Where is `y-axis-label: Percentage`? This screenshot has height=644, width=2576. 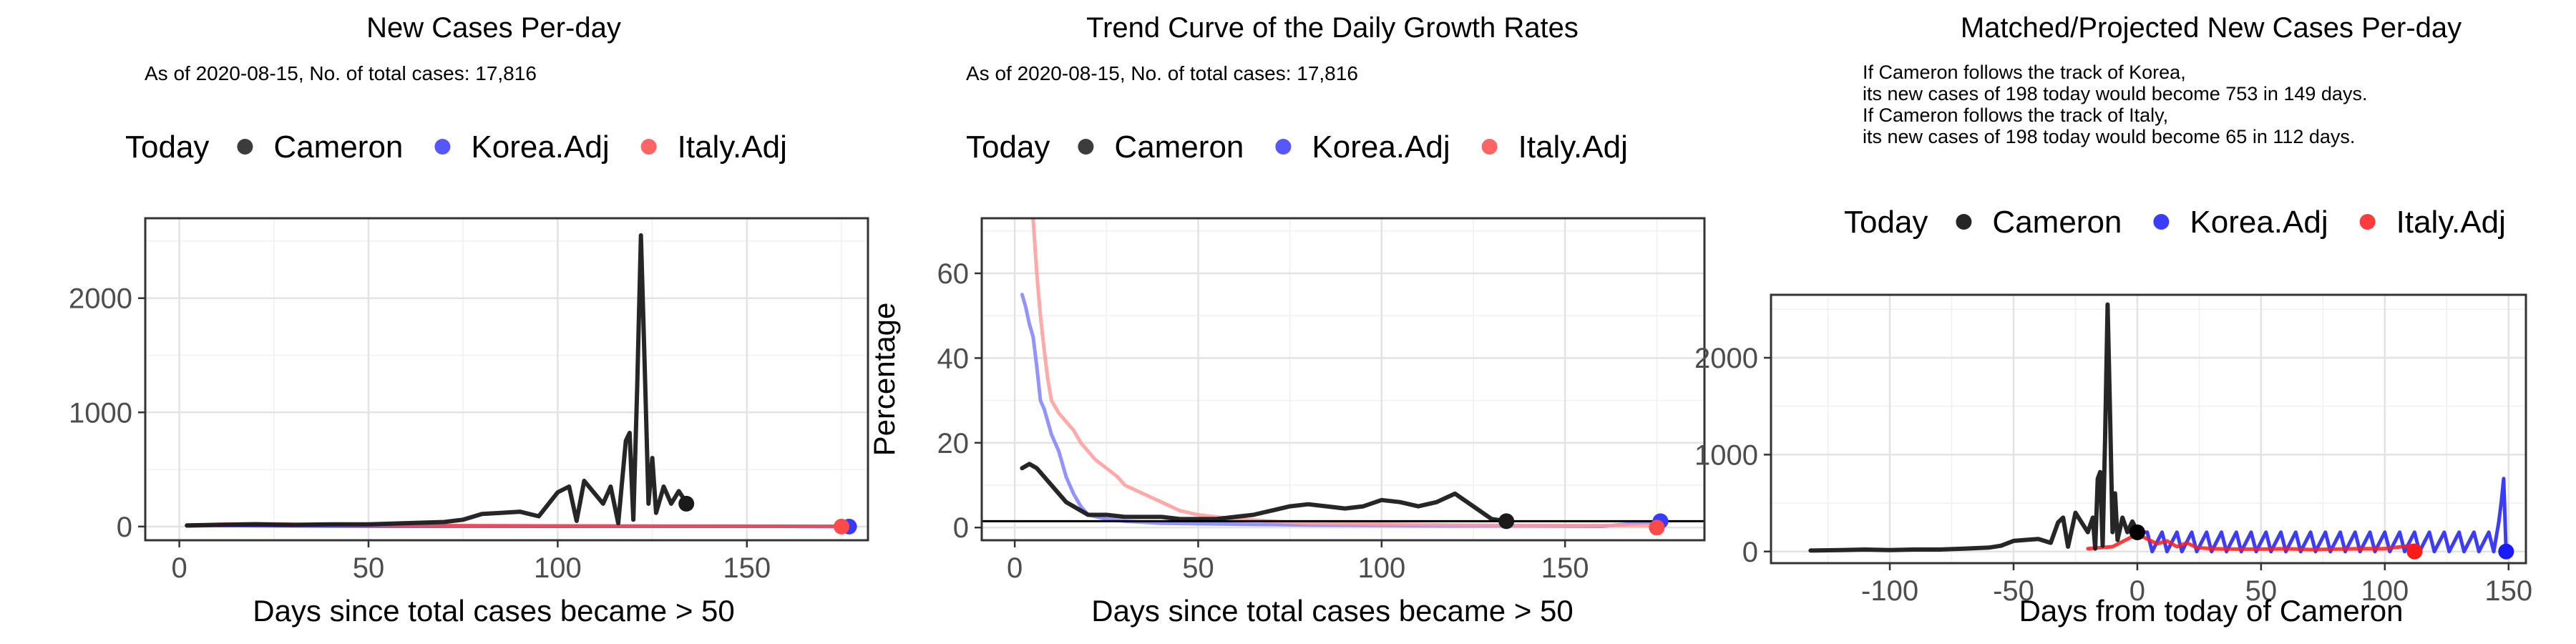
y-axis-label: Percentage is located at coordinates (884, 380).